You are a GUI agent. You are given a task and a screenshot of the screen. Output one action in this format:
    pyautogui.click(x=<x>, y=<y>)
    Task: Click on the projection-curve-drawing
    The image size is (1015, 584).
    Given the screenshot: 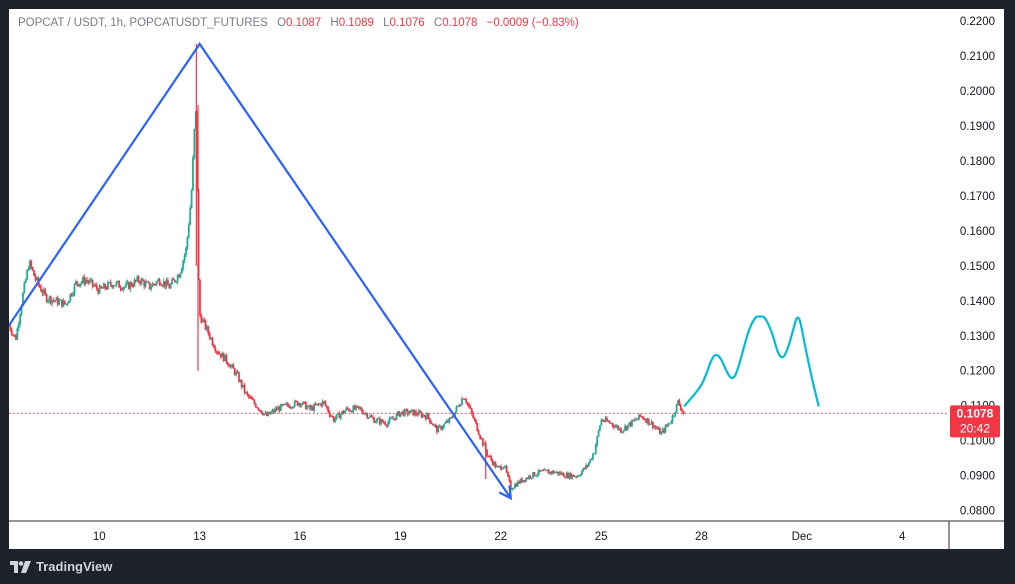 What is the action you would take?
    pyautogui.click(x=751, y=361)
    